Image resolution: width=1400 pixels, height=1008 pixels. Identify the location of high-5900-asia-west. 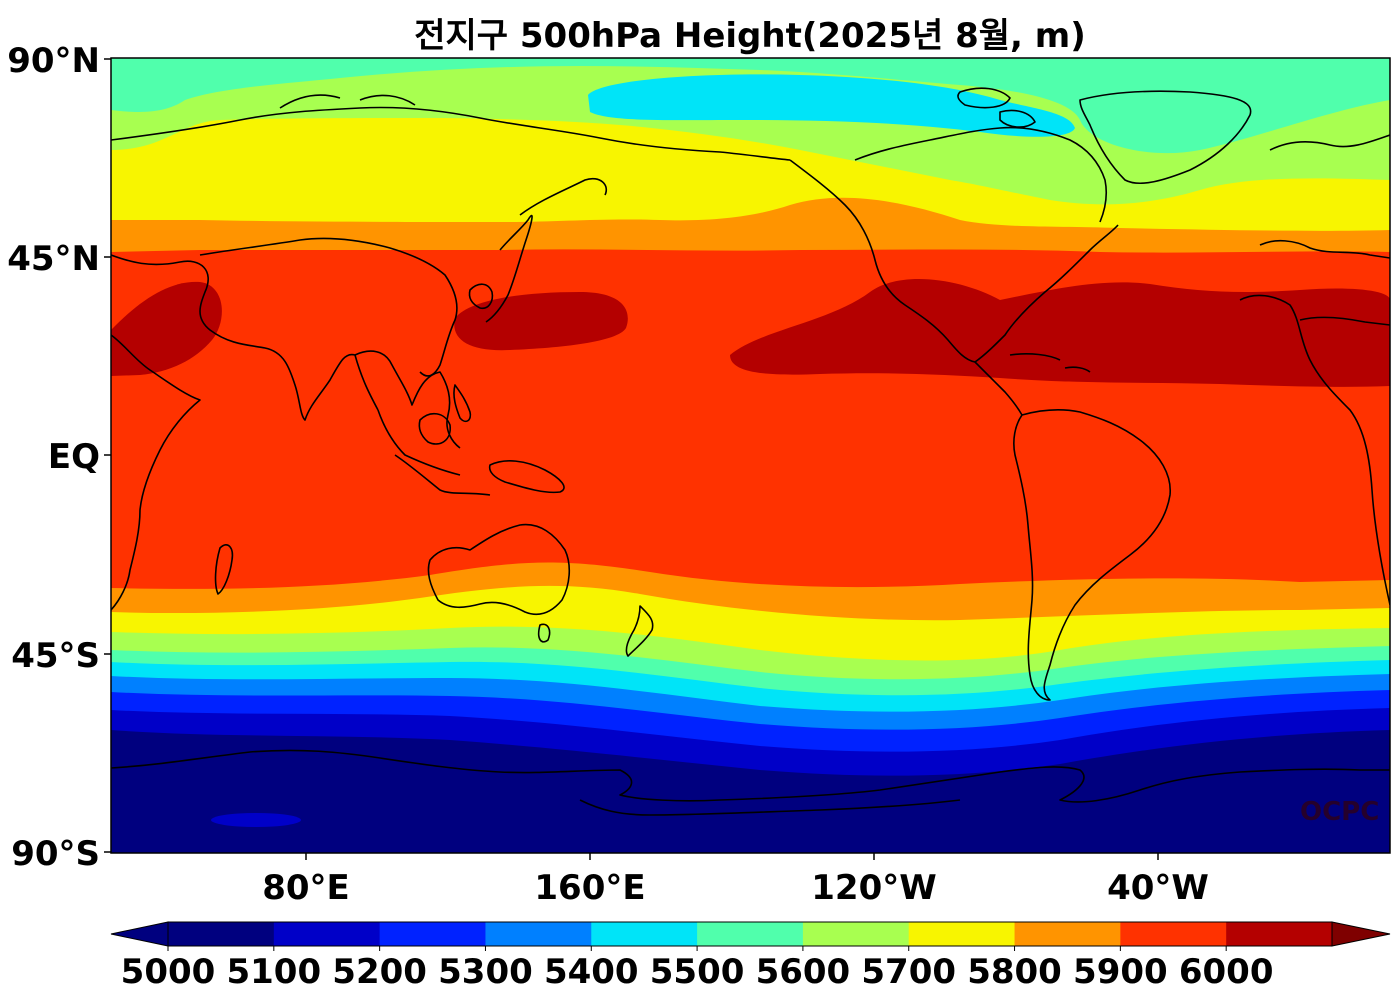
(166, 328).